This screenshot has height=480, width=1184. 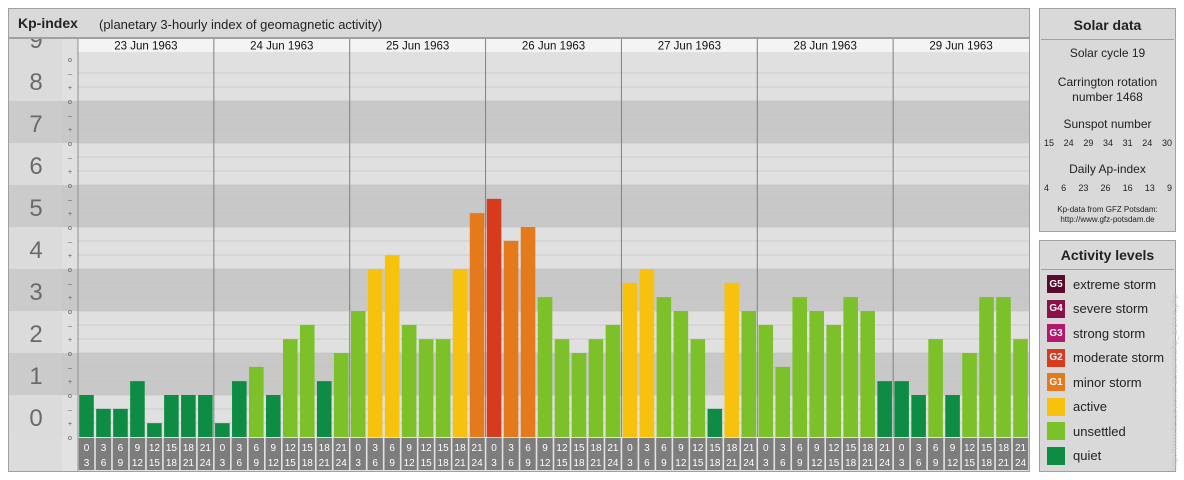 I want to click on y-tick-label: 9, so click(x=35, y=46).